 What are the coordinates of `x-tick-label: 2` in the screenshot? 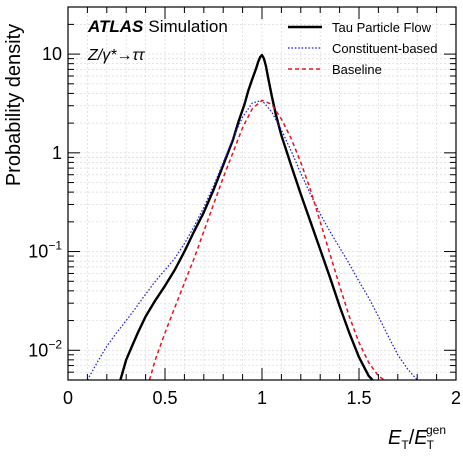 It's located at (456, 398).